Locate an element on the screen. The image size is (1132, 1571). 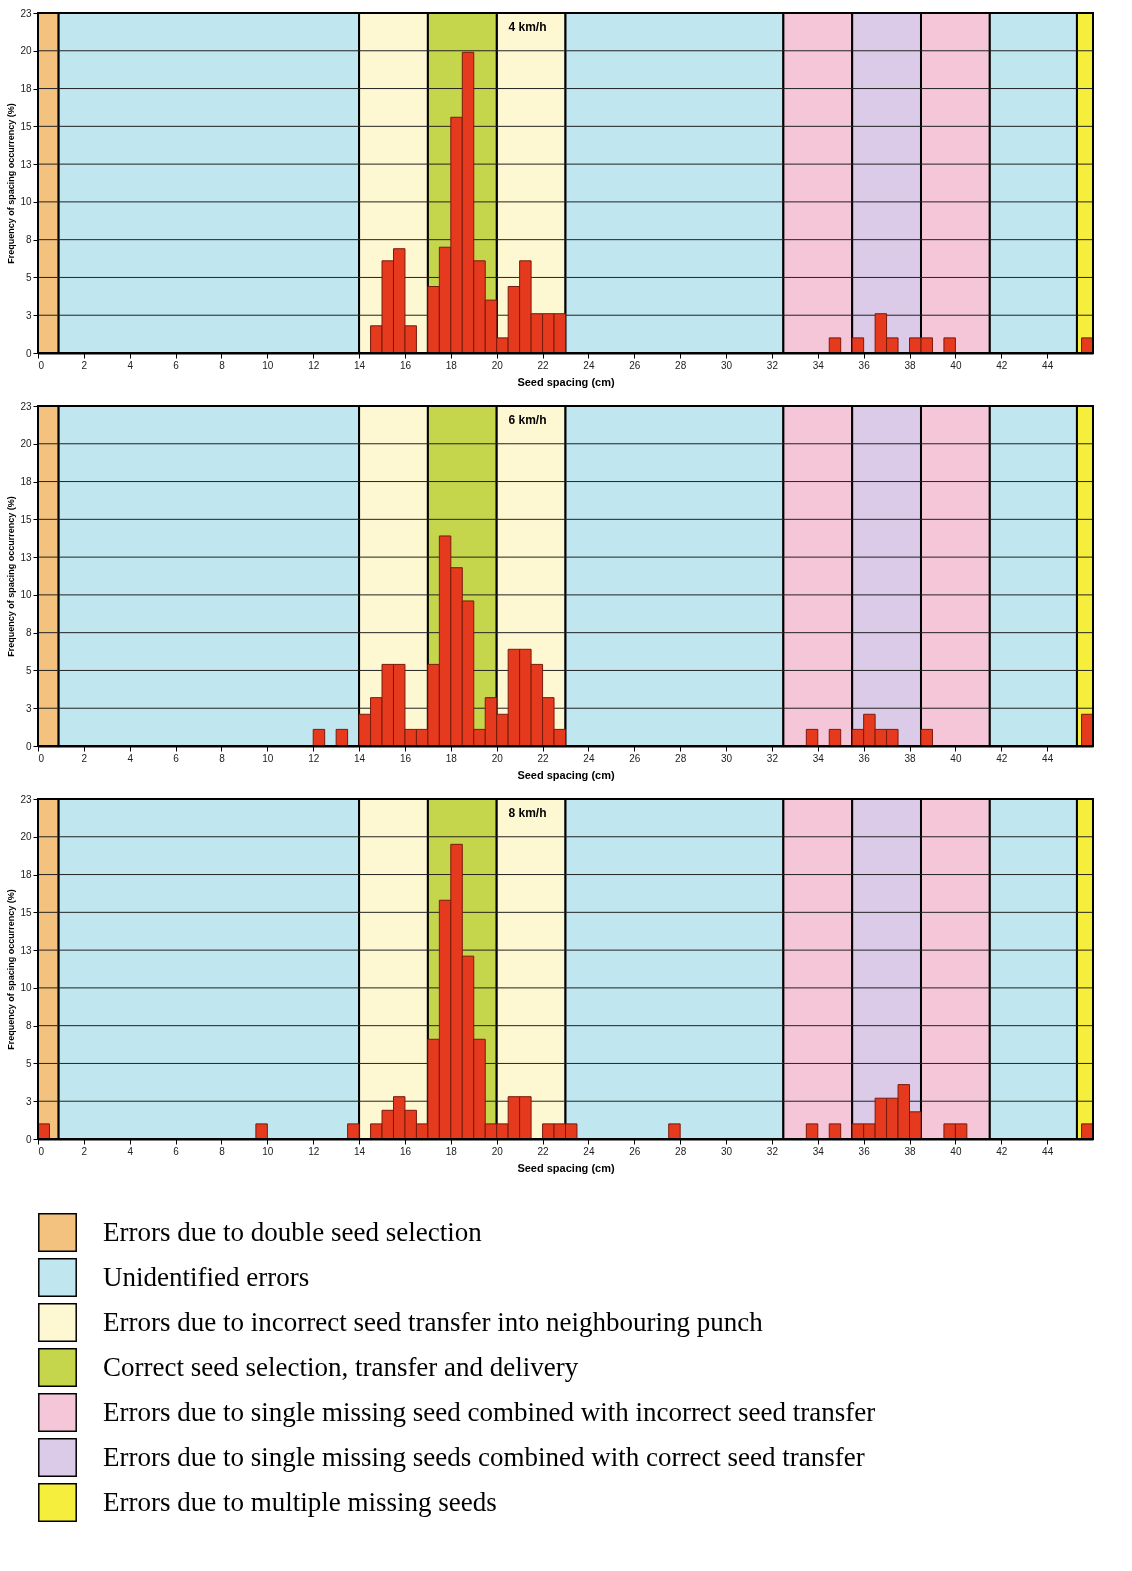
legend-label: Correct seed selection, transfer and delivery is located at coordinates (341, 1366).